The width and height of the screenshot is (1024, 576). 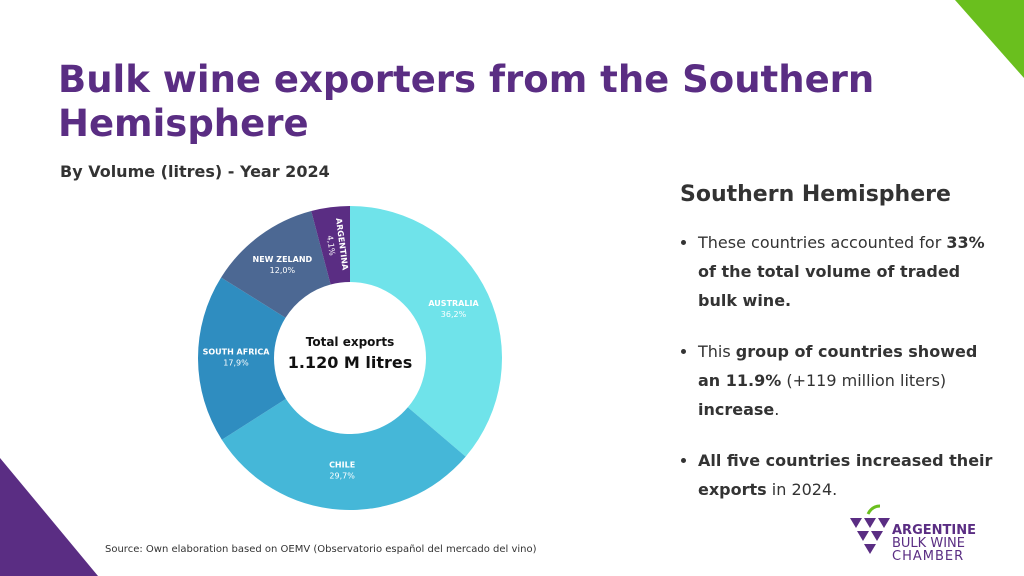 I want to click on bullet-text: in 2024., so click(x=802, y=489).